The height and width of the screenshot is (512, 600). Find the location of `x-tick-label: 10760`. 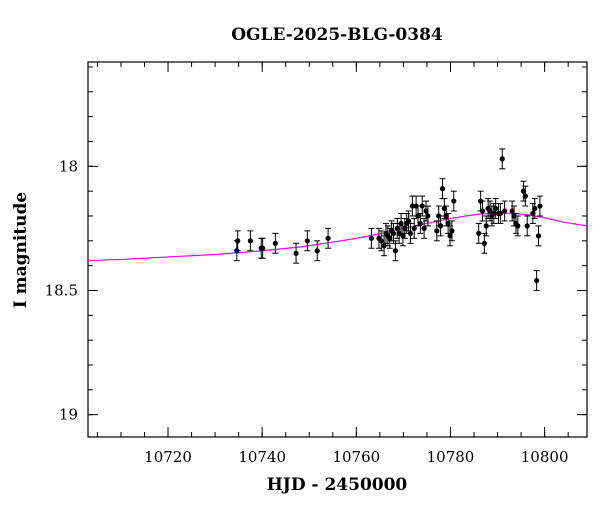

x-tick-label: 10760 is located at coordinates (356, 457).